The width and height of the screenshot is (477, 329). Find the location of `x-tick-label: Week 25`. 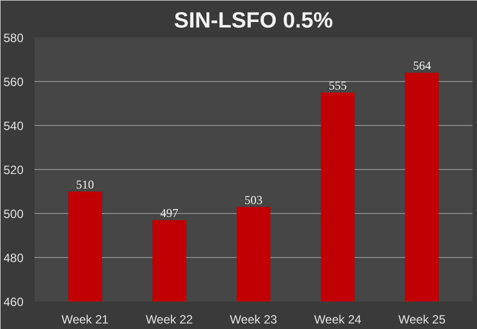

x-tick-label: Week 25 is located at coordinates (422, 319).